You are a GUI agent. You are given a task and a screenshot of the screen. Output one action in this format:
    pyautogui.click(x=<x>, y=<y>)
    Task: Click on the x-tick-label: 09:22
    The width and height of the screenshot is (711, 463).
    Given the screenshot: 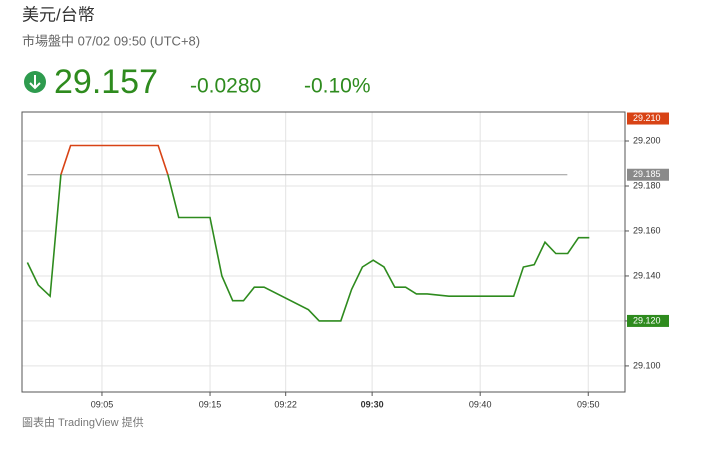 What is the action you would take?
    pyautogui.click(x=285, y=404)
    